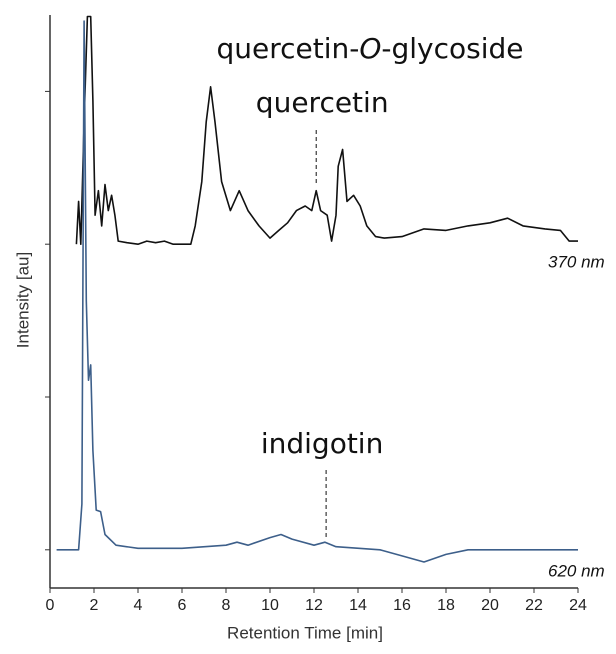  I want to click on x-tick-label: 18, so click(446, 605).